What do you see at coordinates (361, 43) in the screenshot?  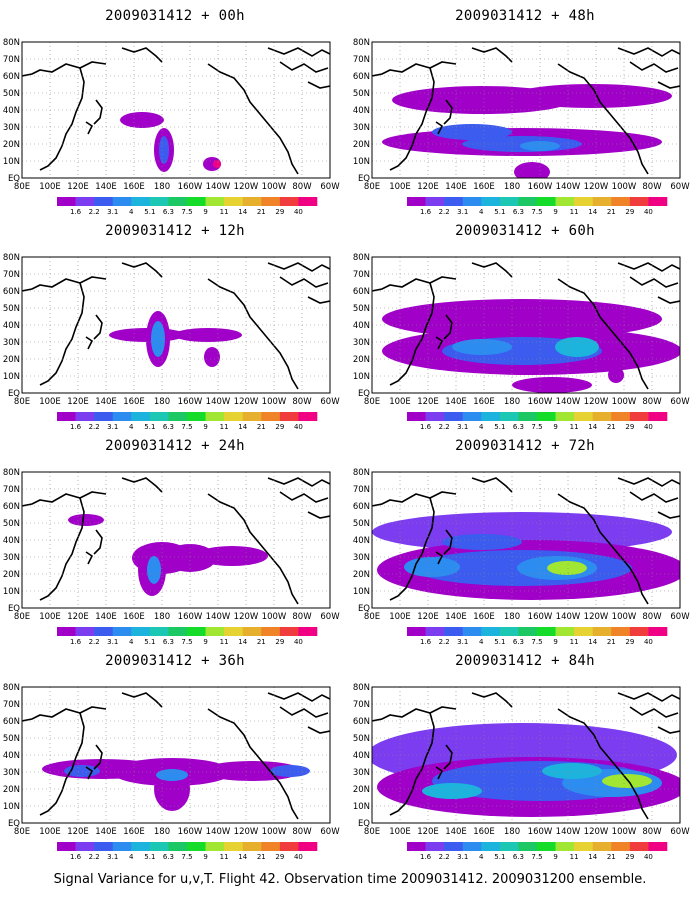 I see `lat-tick-label: 80N` at bounding box center [361, 43].